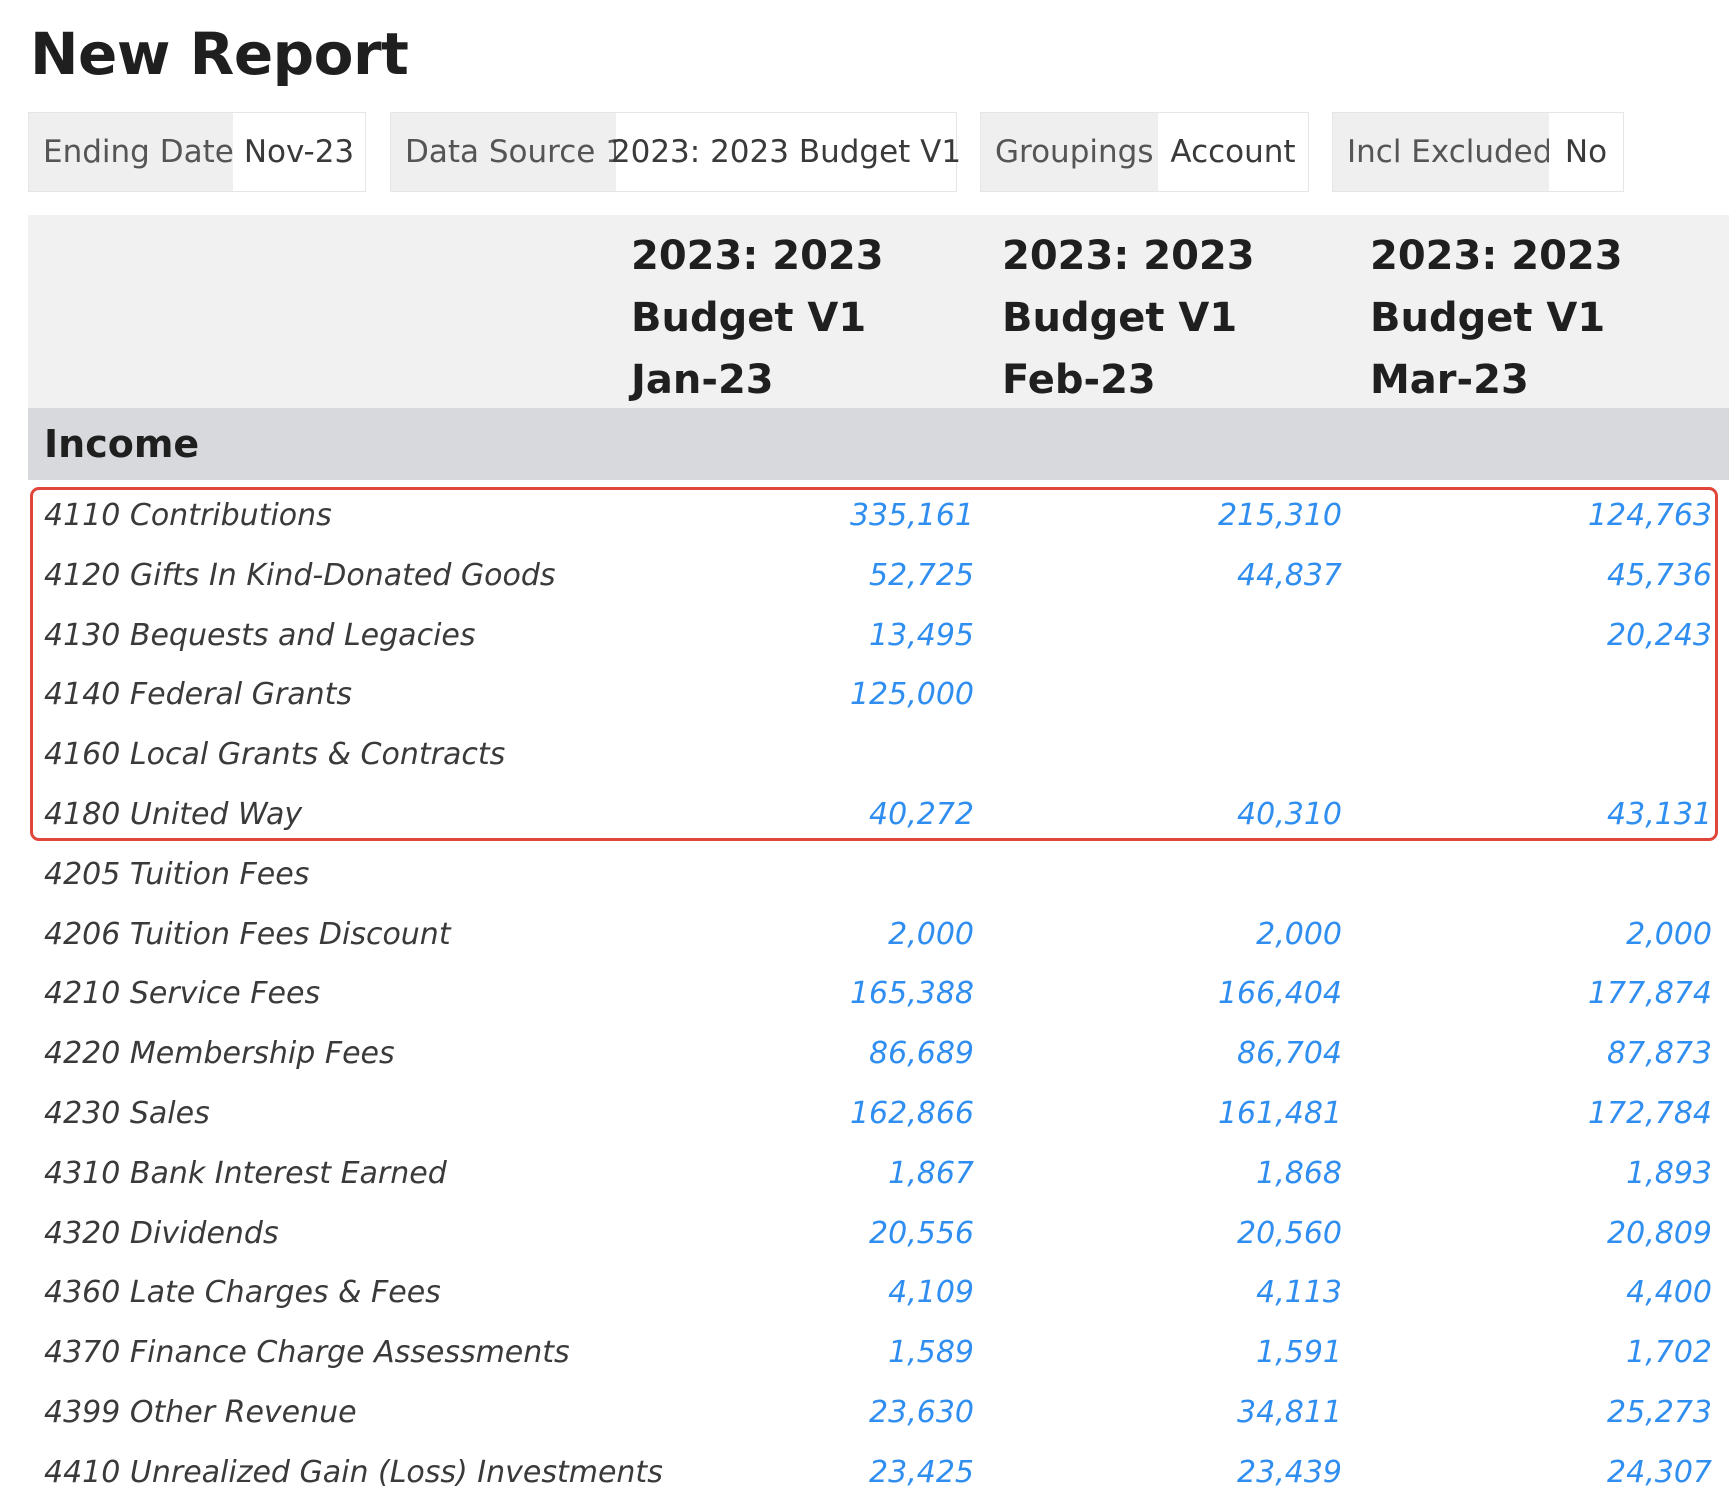 This screenshot has width=1729, height=1512. What do you see at coordinates (200, 1412) in the screenshot?
I see `account-label: 4399 Other Revenue` at bounding box center [200, 1412].